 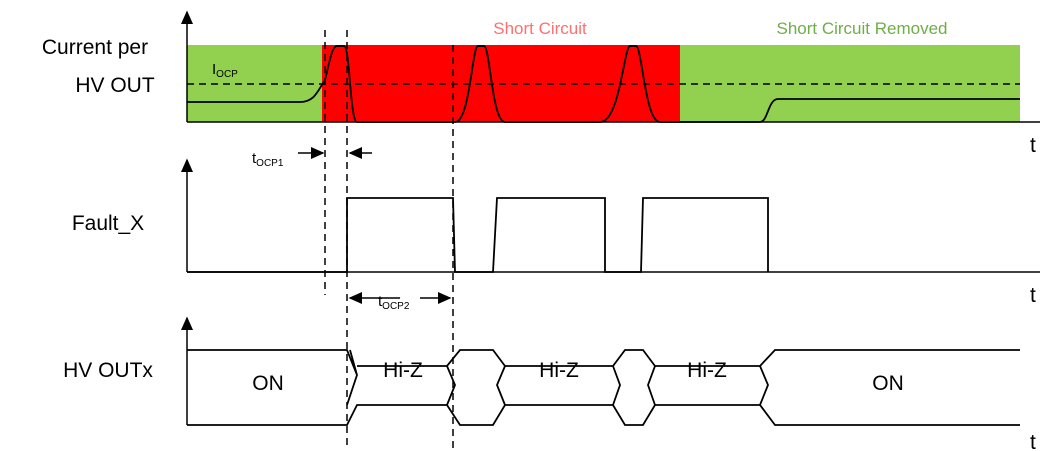 I want to click on tocp1-sub: OCP1, so click(x=270, y=163).